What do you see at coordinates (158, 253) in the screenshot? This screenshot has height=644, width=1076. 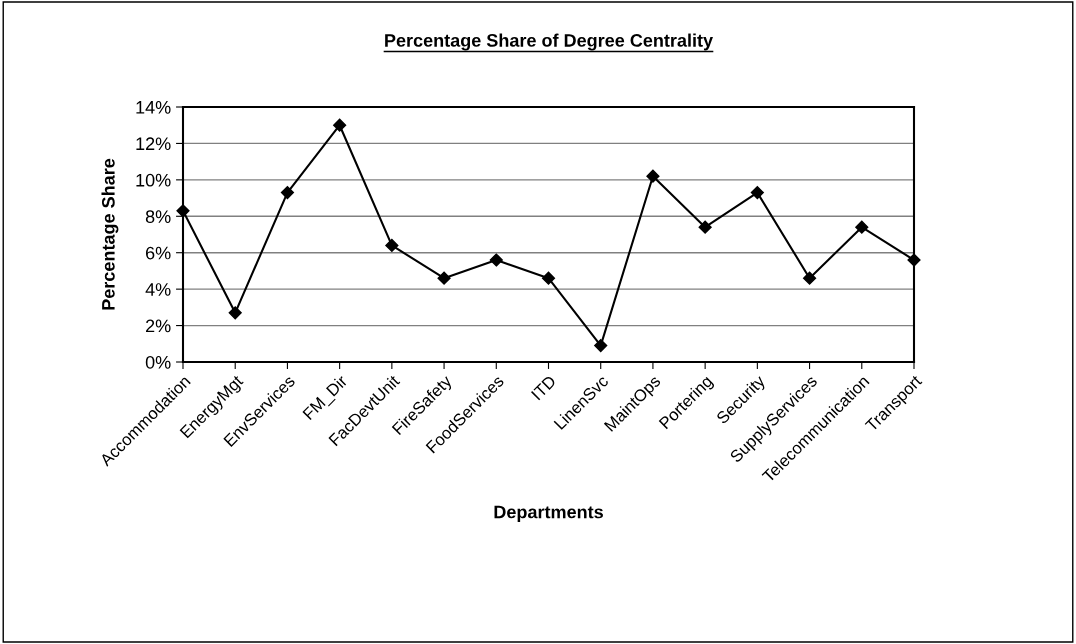 I see `y-tick-label: 6%` at bounding box center [158, 253].